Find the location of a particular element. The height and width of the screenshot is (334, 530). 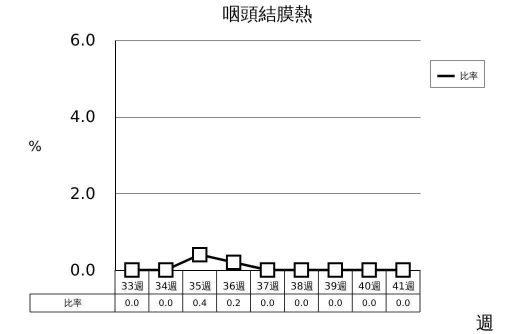

y-tick-label: 4.0 is located at coordinates (83, 116).